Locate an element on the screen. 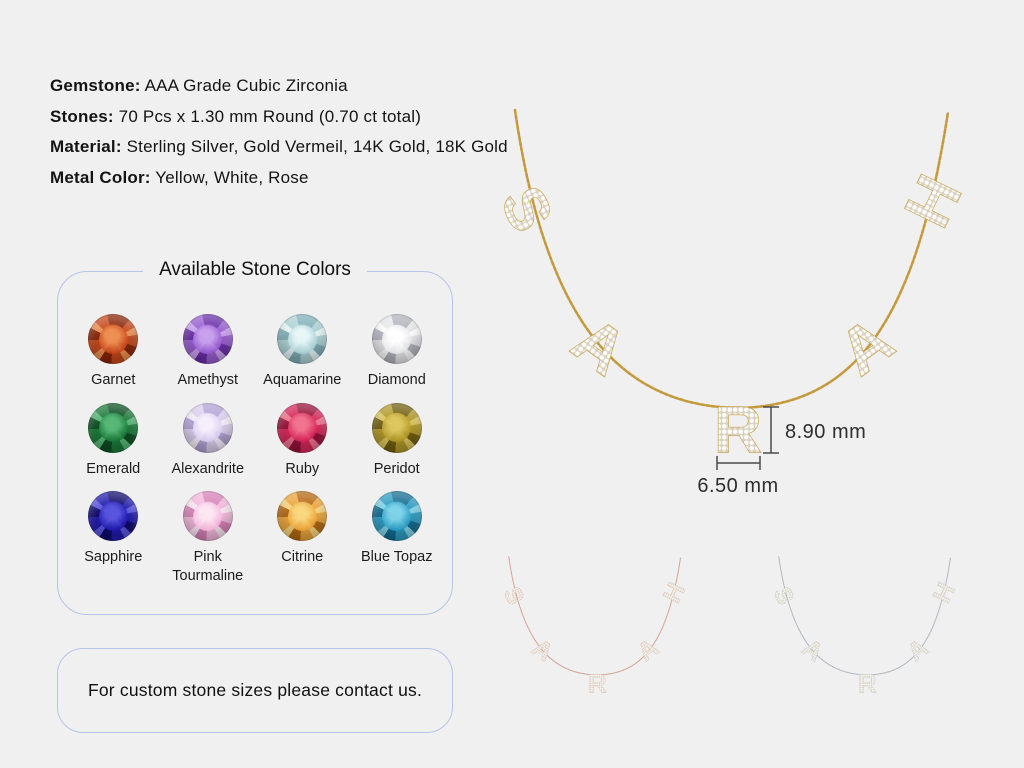  gem-swatch-alexandrite is located at coordinates (207, 427).